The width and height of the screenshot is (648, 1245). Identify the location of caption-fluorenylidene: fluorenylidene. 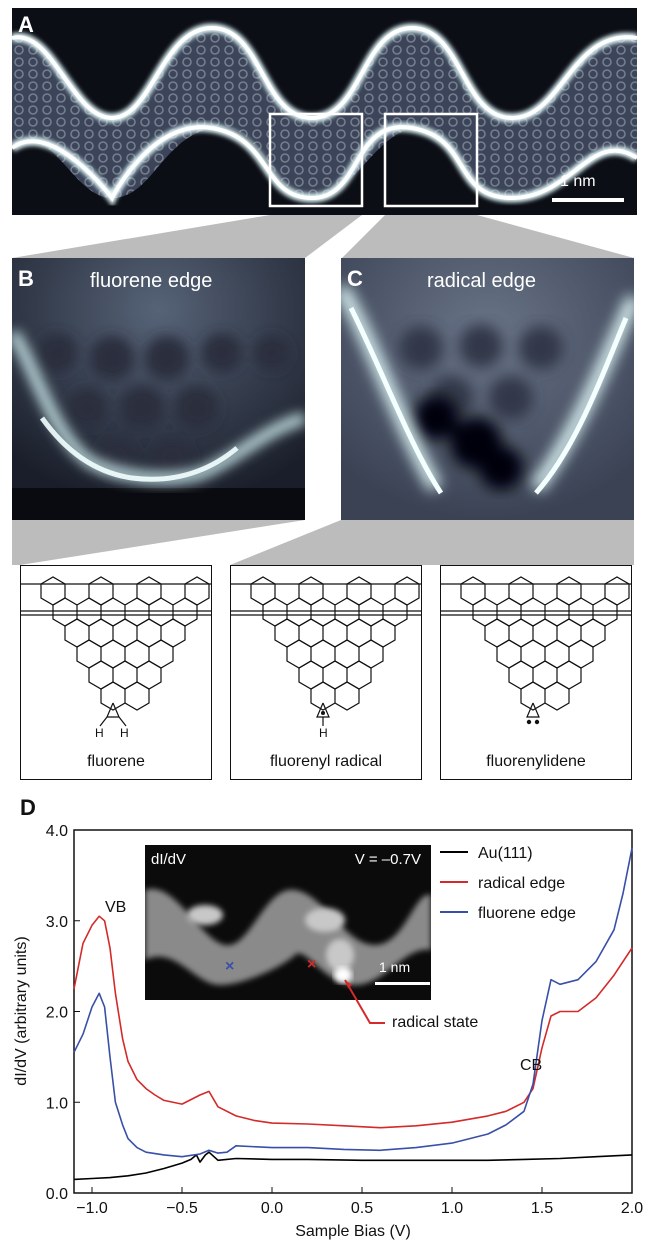
(536, 761).